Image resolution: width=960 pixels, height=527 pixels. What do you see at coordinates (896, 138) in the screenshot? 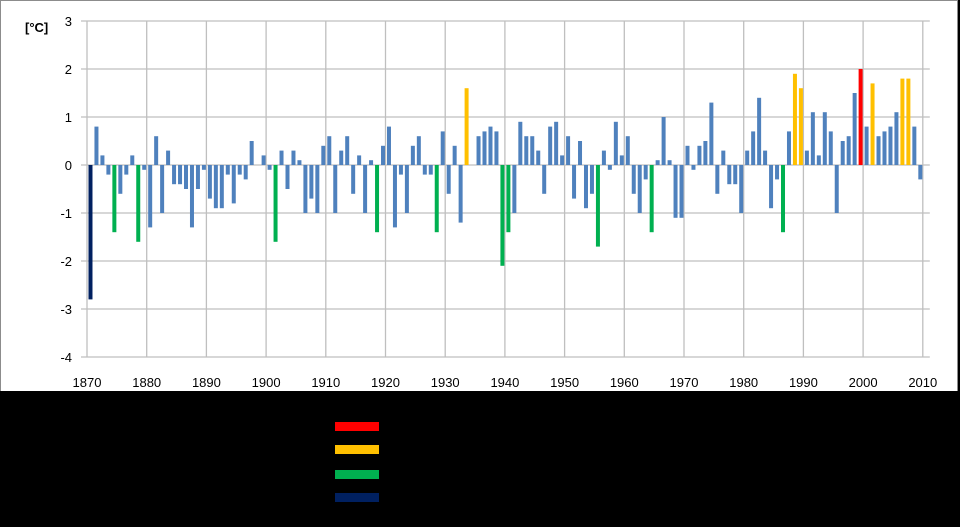
I see `bar-2006` at bounding box center [896, 138].